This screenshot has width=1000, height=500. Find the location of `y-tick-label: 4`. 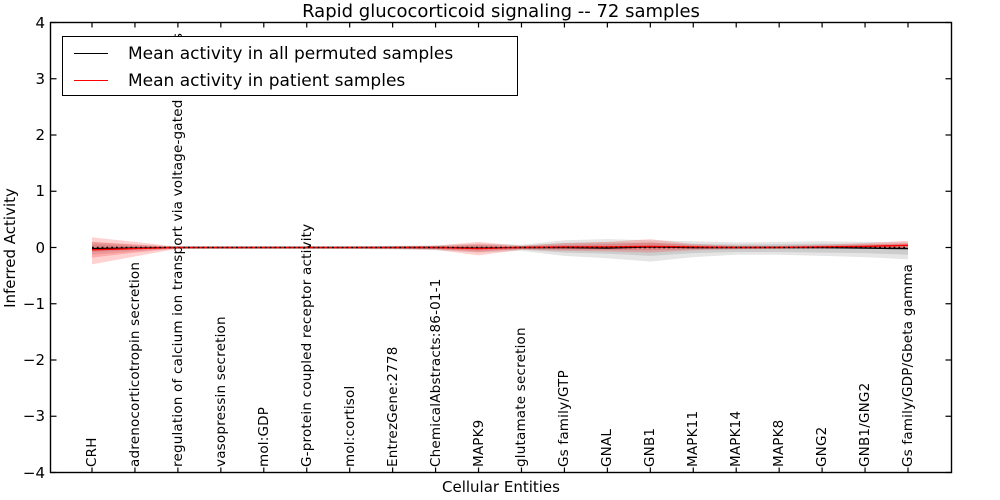

y-tick-label: 4 is located at coordinates (40, 22).